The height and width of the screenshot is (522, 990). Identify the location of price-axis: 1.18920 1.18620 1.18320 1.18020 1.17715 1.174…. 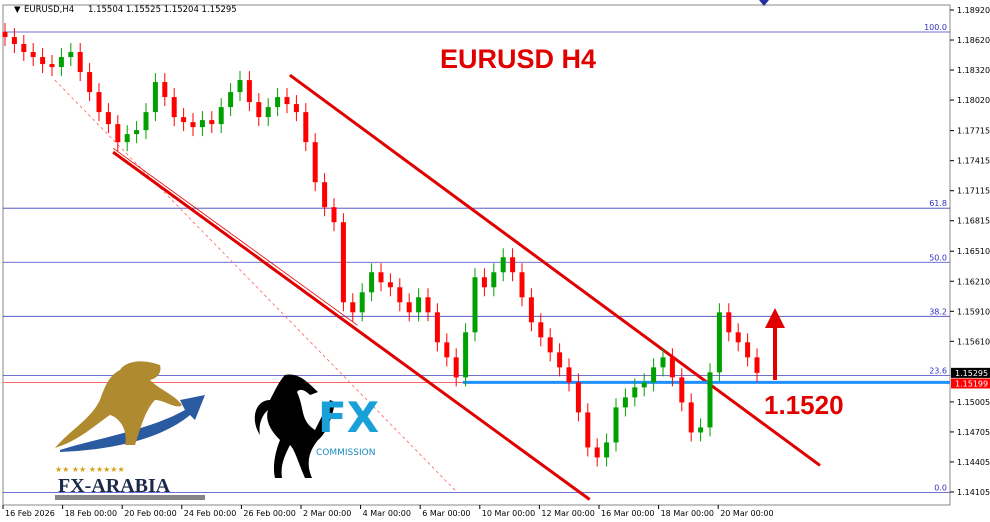
(970, 251).